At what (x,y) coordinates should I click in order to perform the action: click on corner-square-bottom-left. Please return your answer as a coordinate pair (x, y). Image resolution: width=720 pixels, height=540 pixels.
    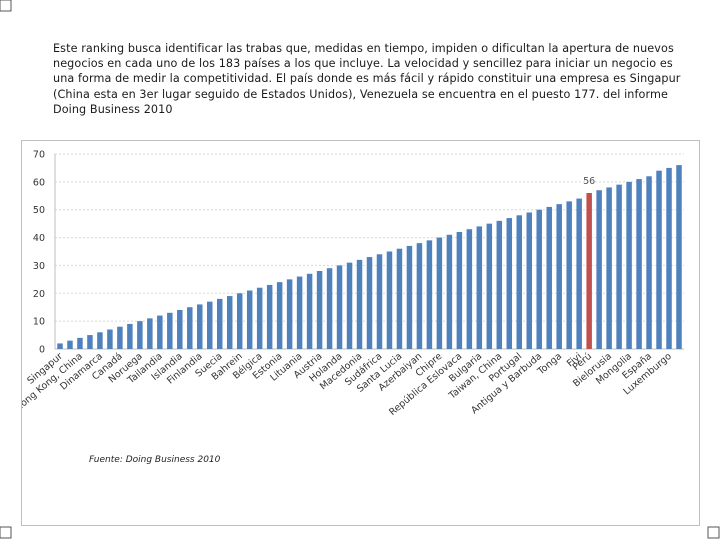
    Looking at the image, I should click on (6, 532).